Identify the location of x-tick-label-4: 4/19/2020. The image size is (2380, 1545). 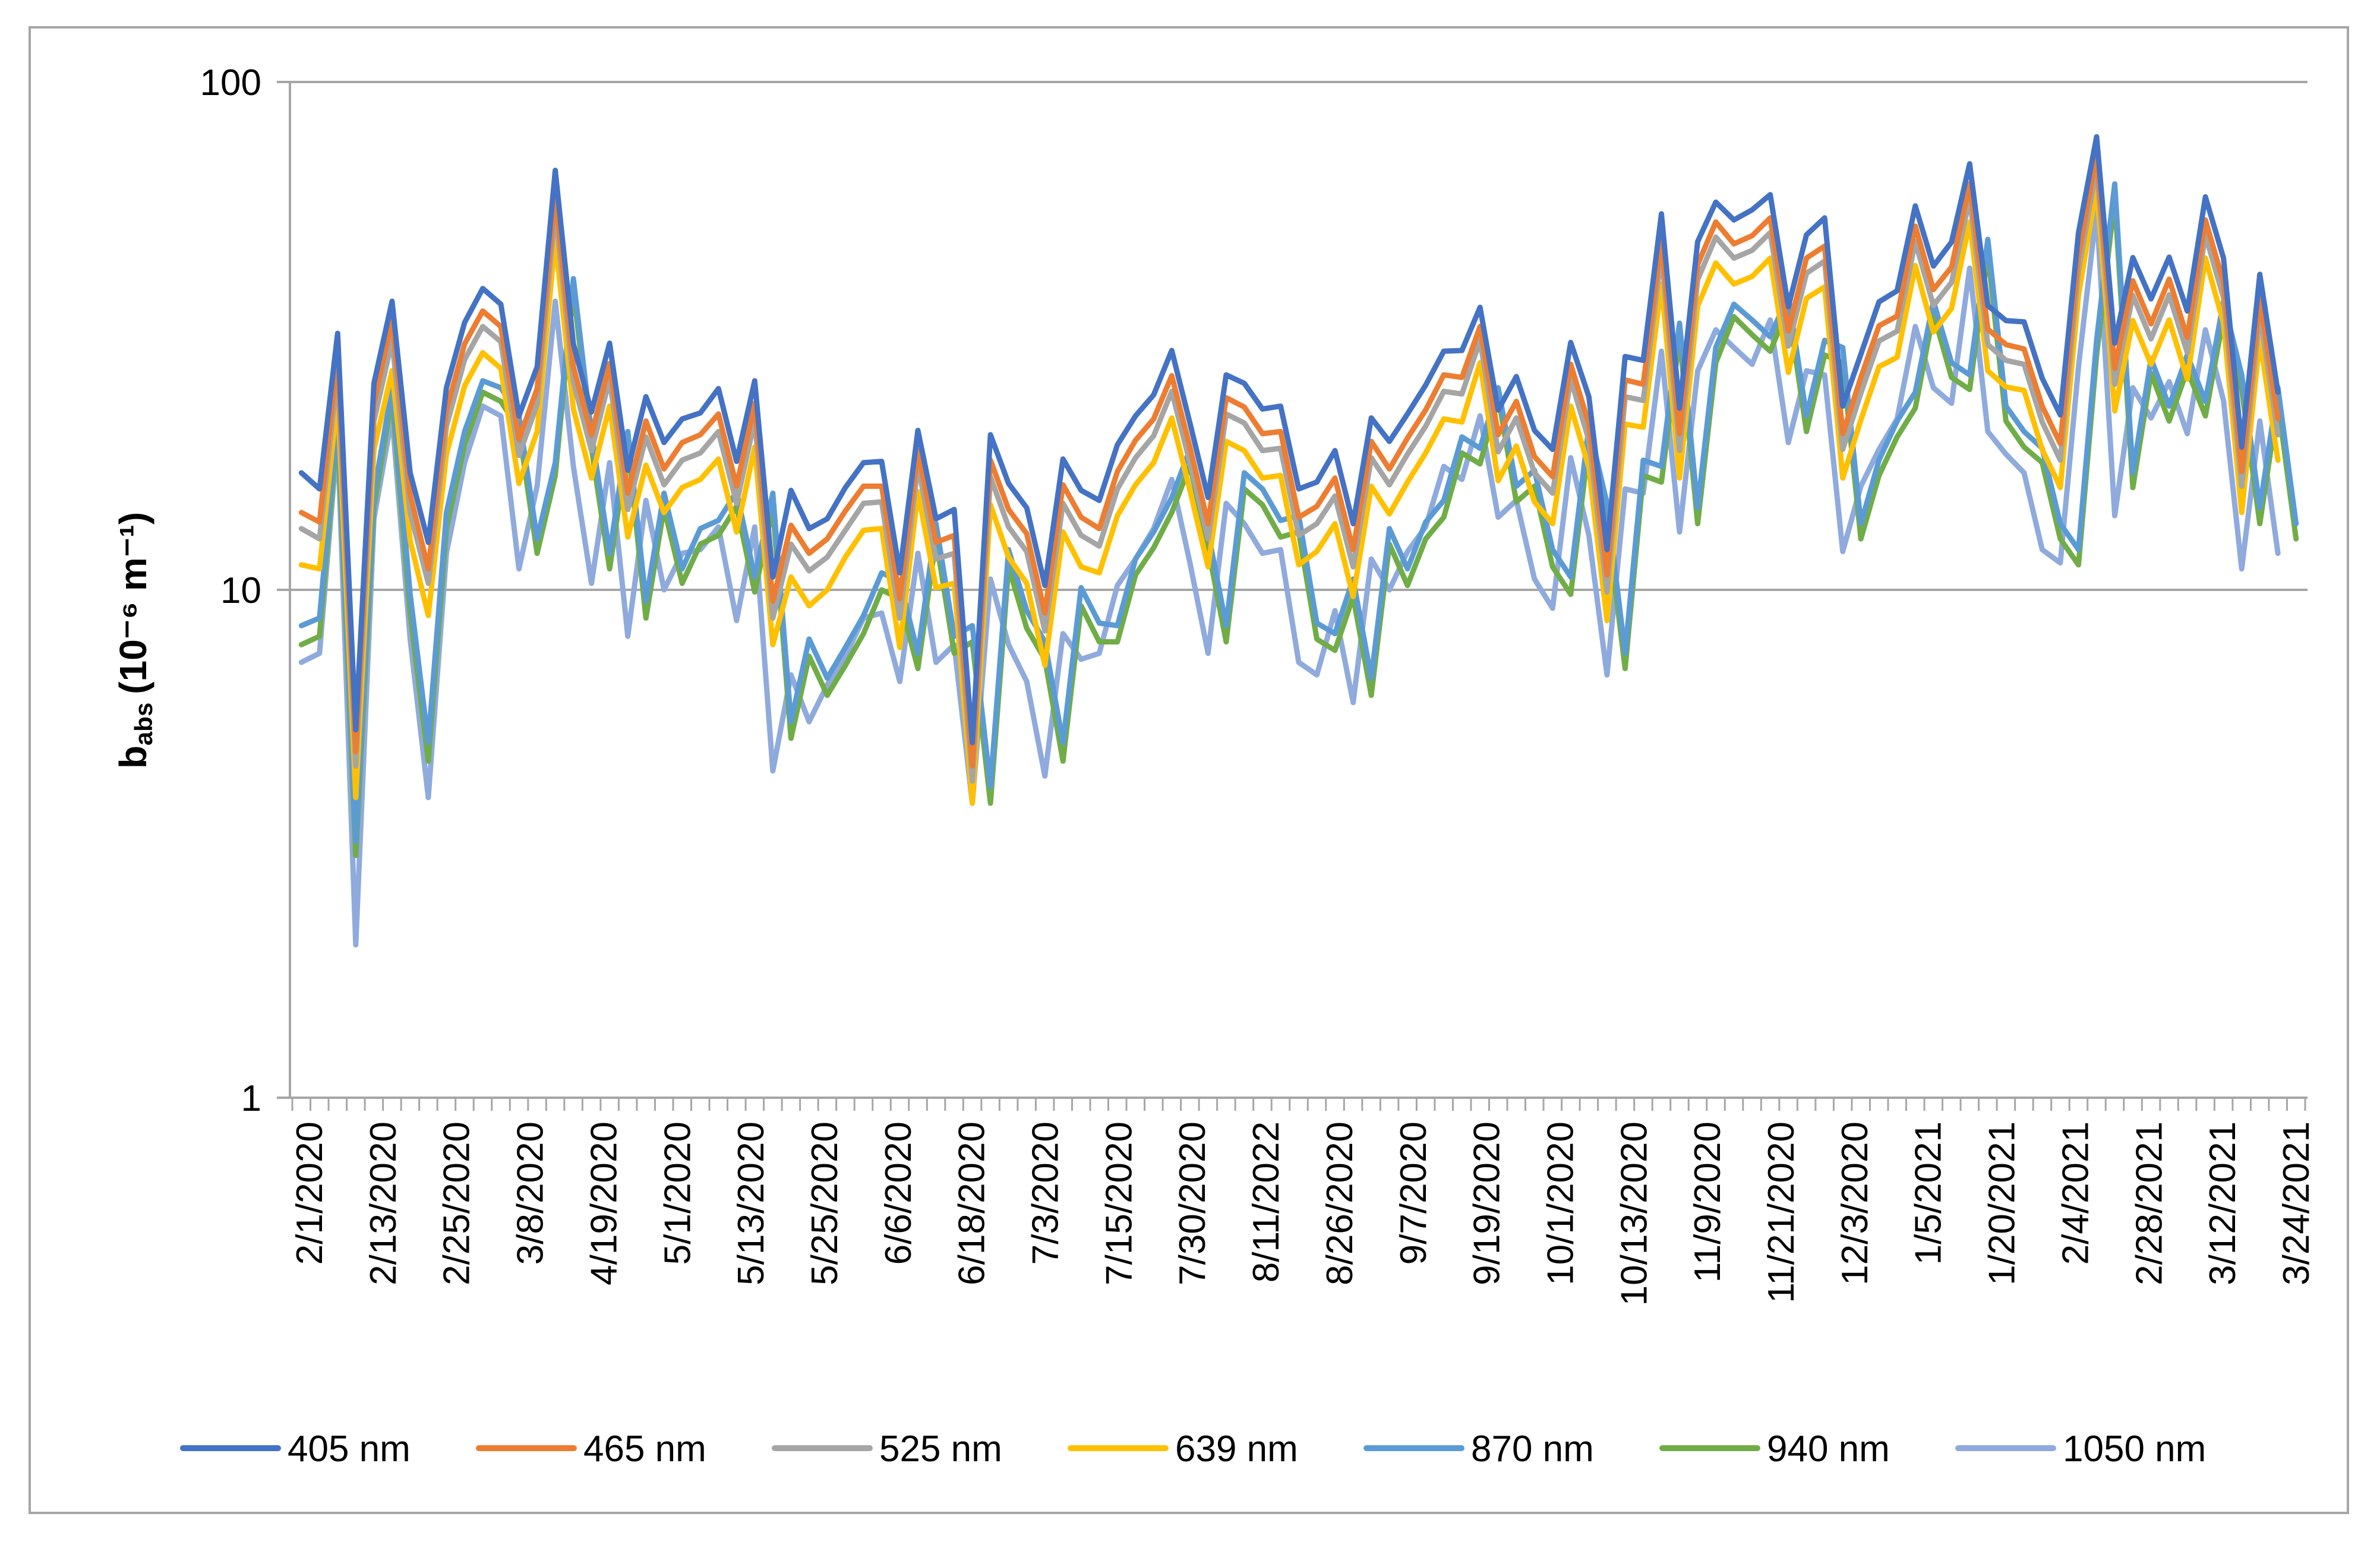
(603, 1203).